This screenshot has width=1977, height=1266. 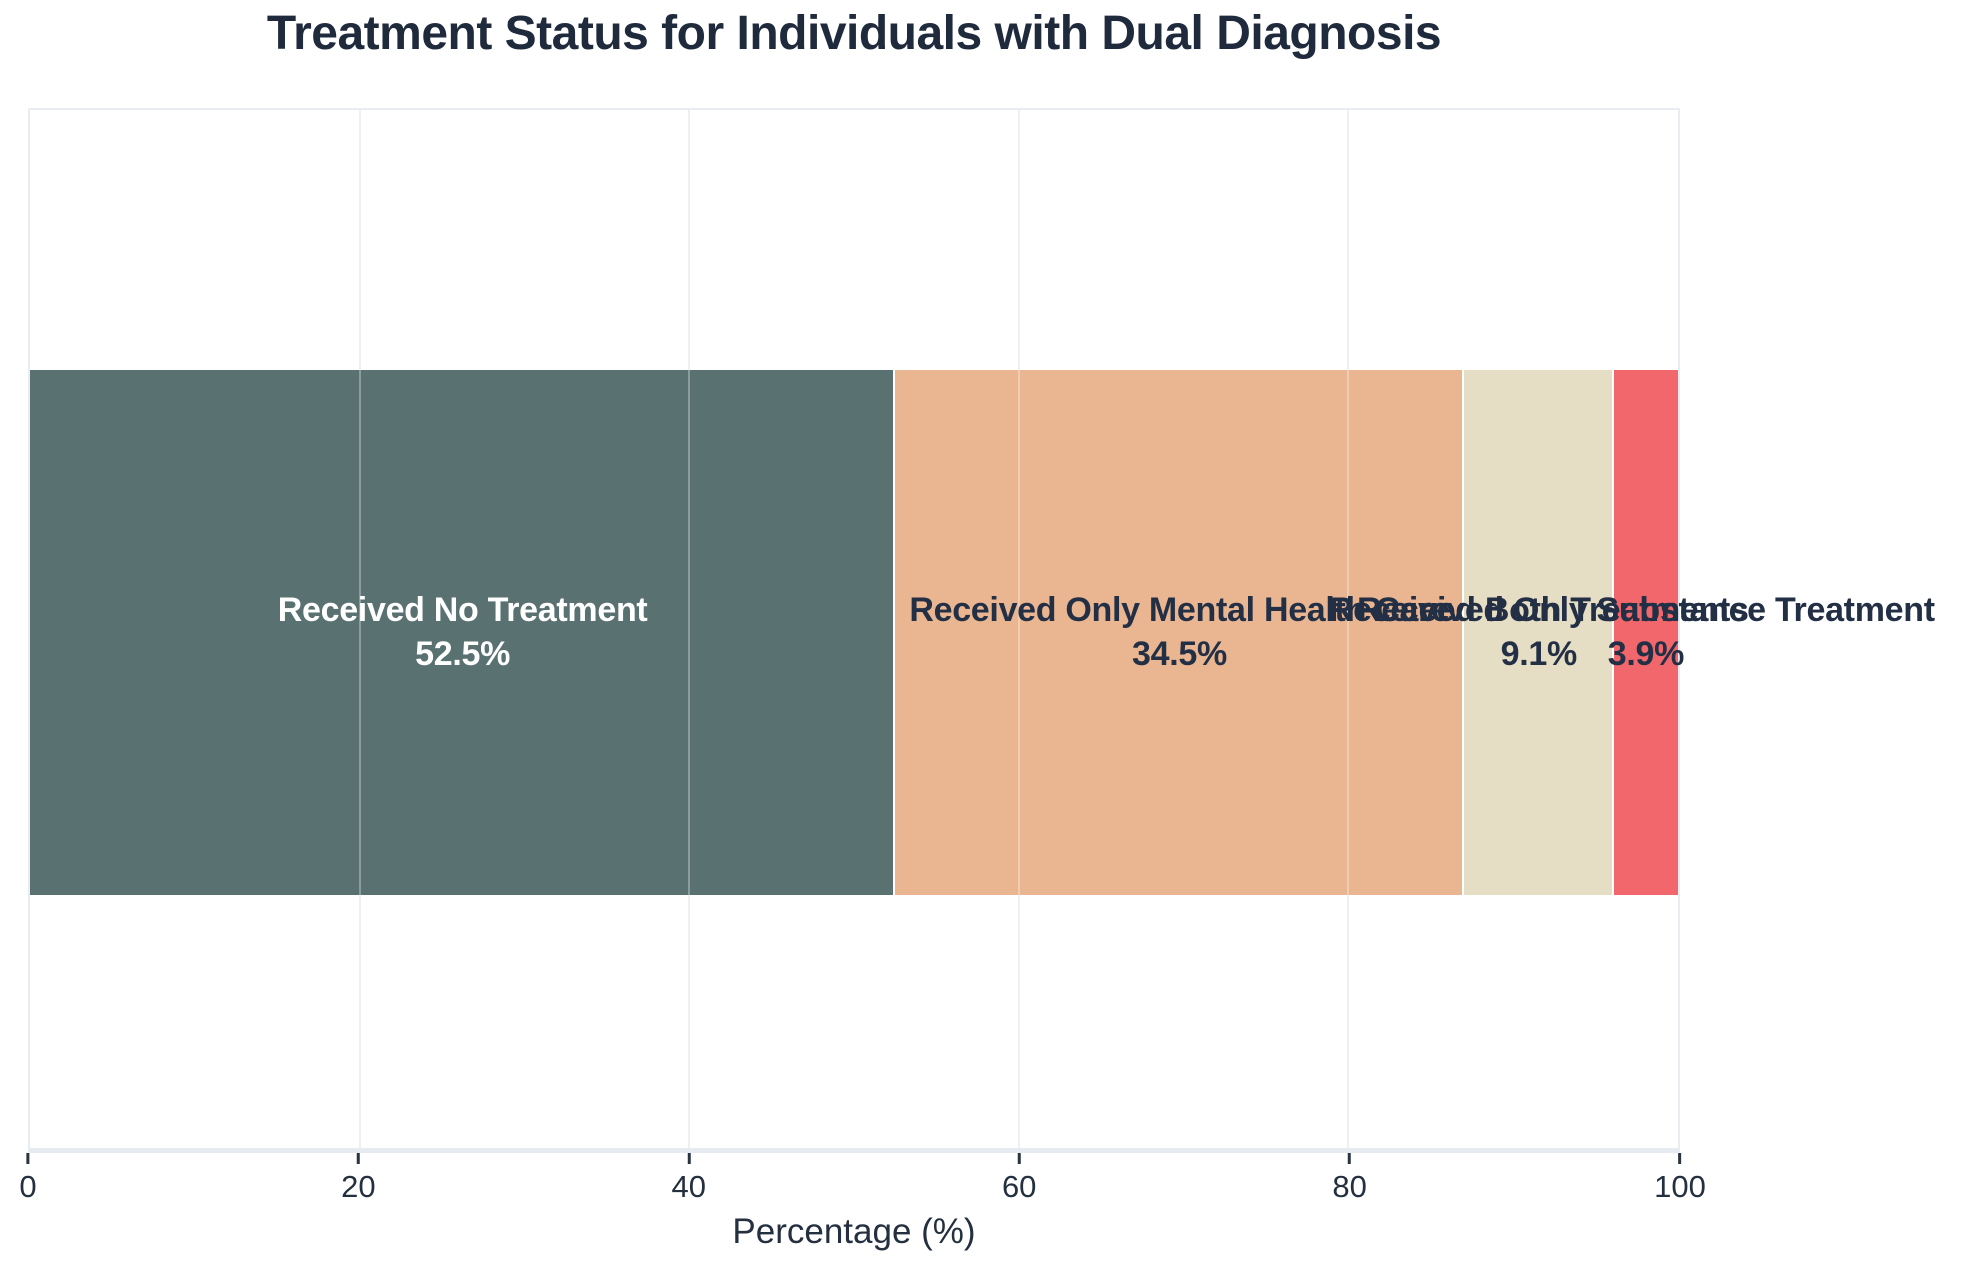 What do you see at coordinates (862, 1183) in the screenshot?
I see `x-axis: 0 20 40 60 80 100` at bounding box center [862, 1183].